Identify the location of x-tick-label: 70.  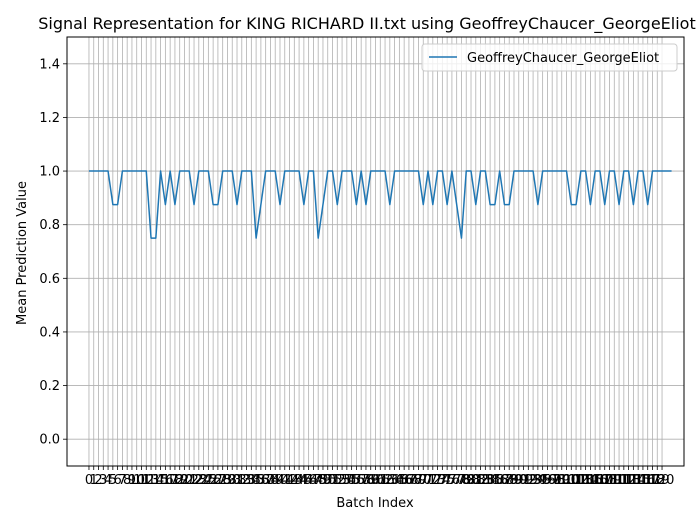
(423, 480).